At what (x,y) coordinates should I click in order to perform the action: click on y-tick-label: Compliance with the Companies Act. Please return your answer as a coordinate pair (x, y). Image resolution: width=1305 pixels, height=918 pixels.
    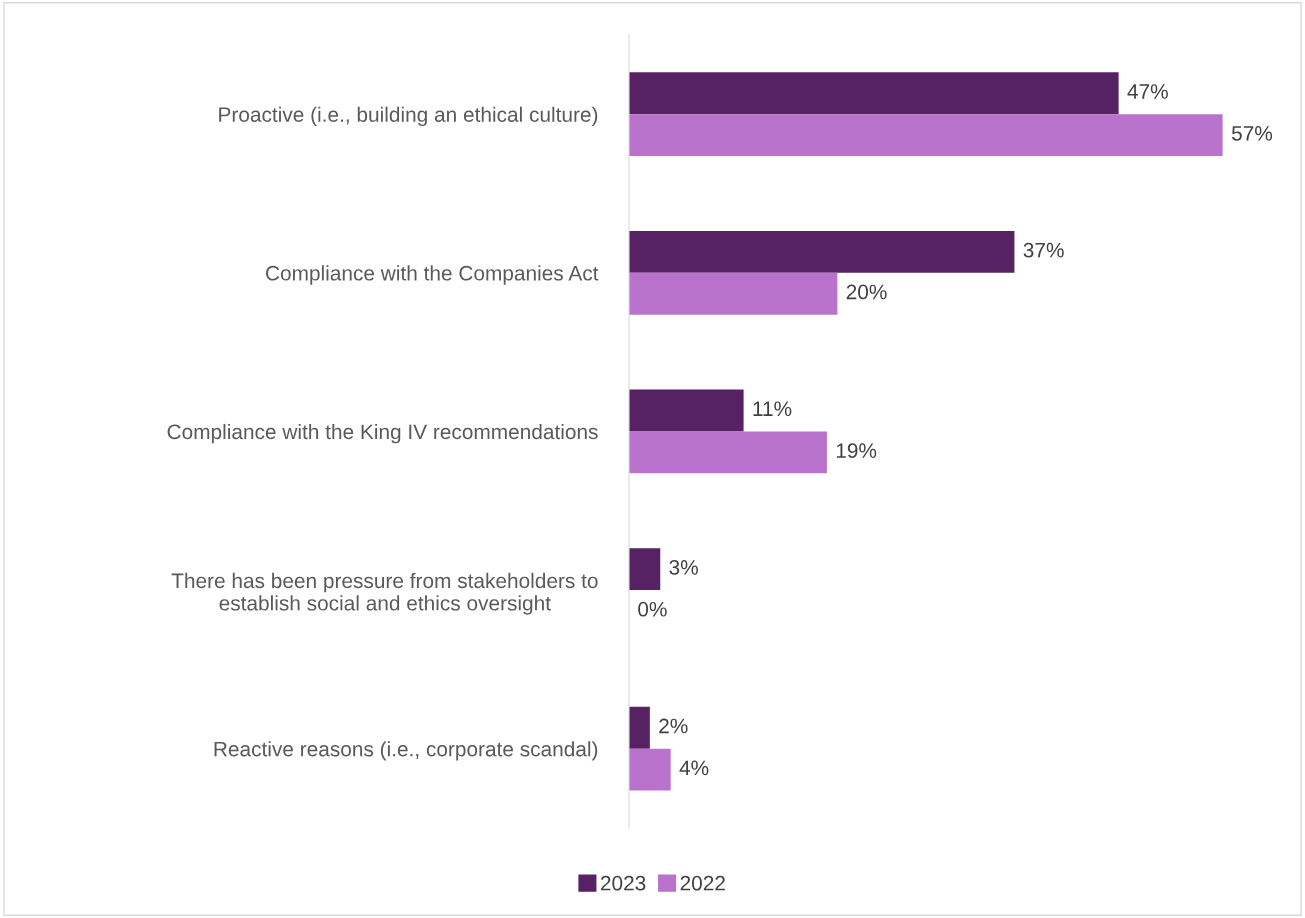
    Looking at the image, I should click on (432, 275).